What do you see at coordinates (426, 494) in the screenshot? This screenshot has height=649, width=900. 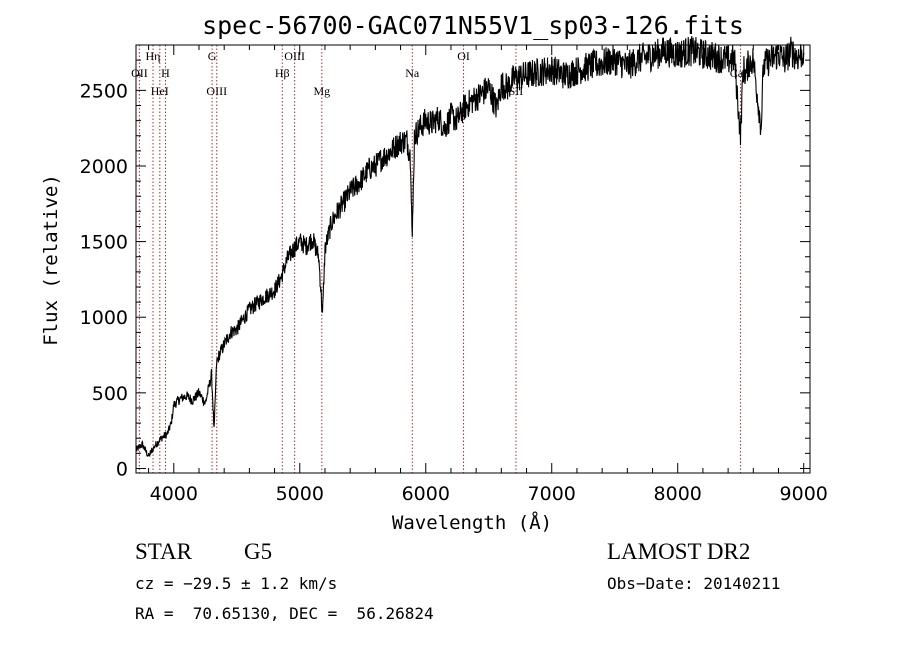 I see `x-tick-label: 6000` at bounding box center [426, 494].